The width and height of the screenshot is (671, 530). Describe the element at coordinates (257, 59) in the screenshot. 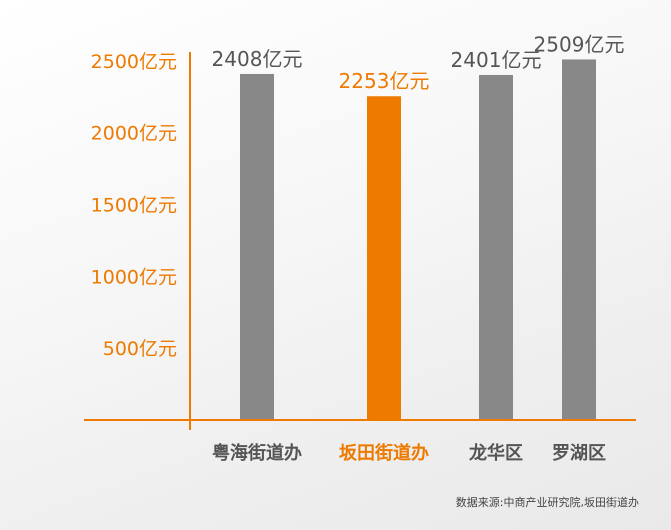

I see `data-label: 2408亿元` at that location.